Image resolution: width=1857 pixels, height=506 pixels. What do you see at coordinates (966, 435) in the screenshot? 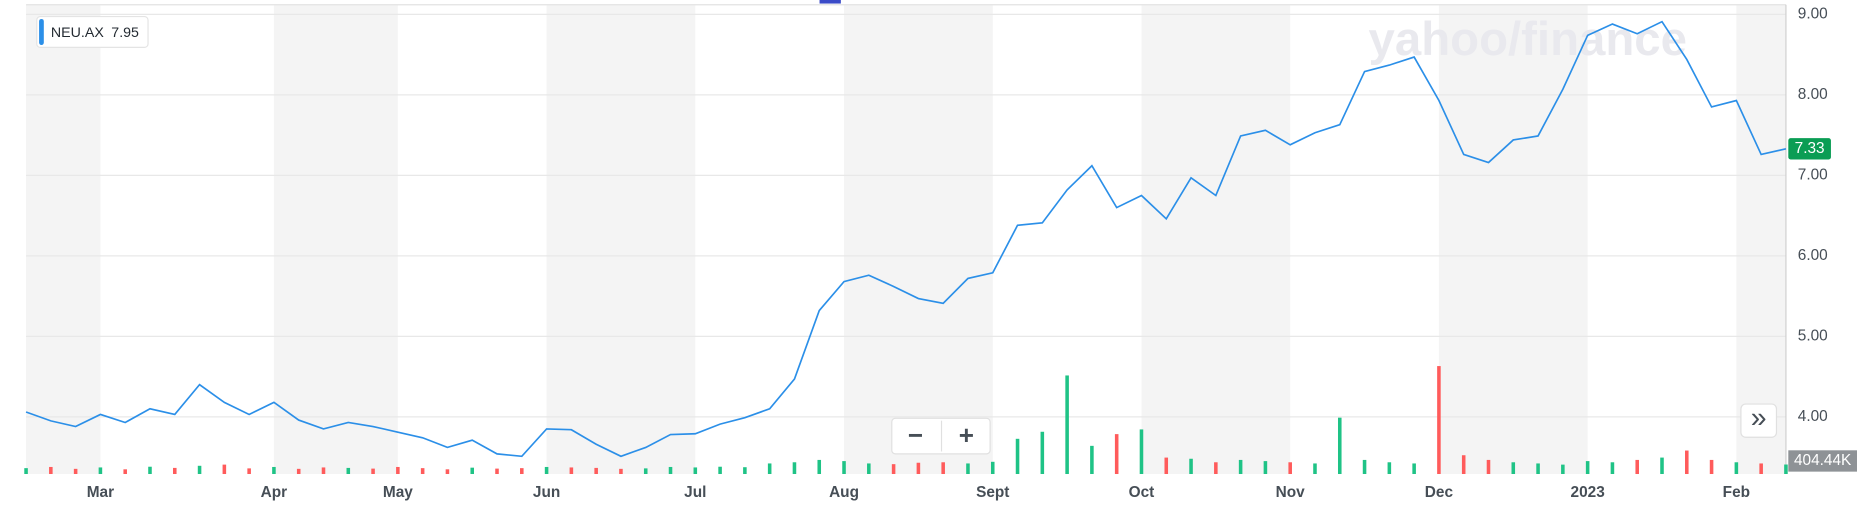
I see `zoom-in-button: +` at bounding box center [966, 435].